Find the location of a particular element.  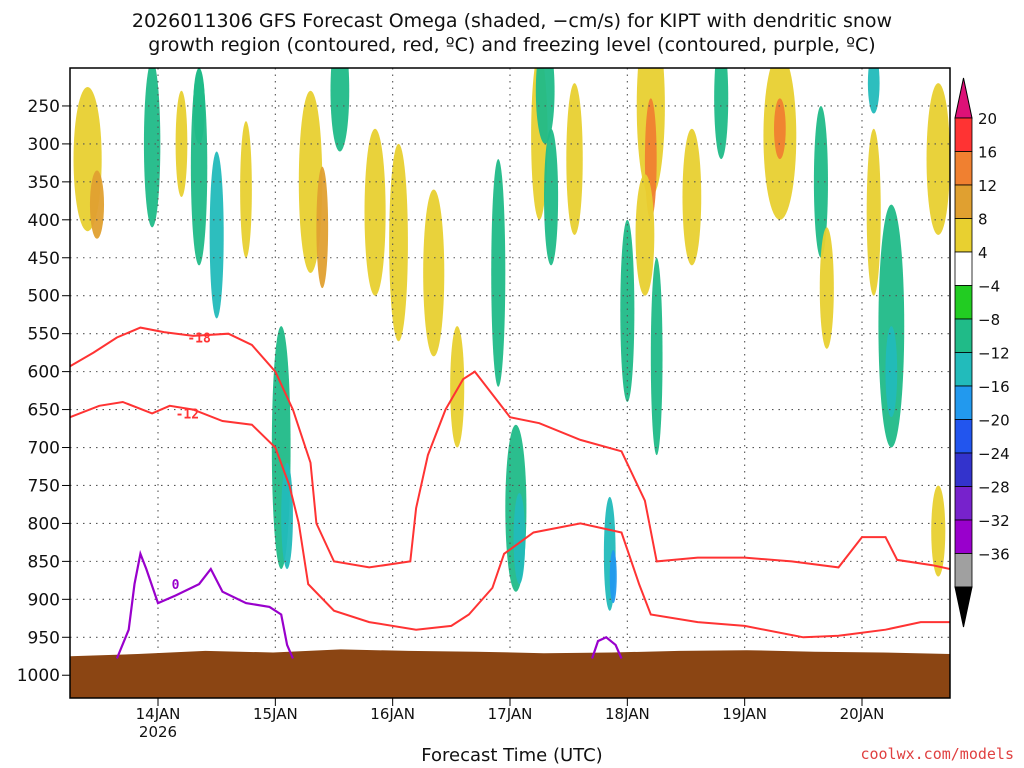

colorbar-label: −20 is located at coordinates (994, 421).